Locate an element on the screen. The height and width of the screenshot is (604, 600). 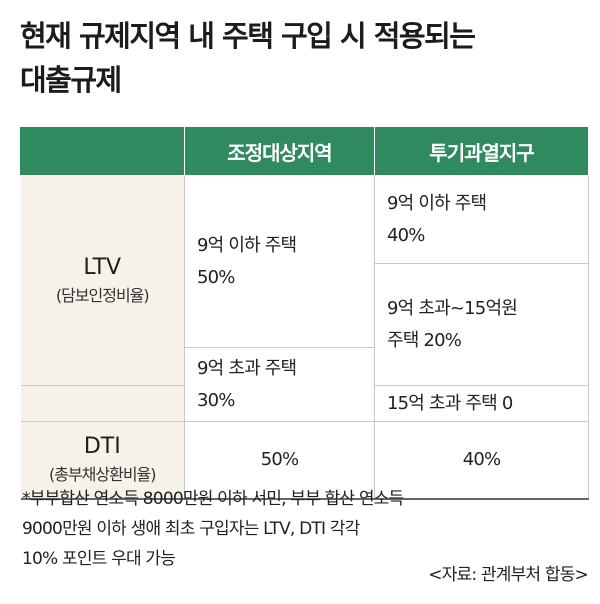
ltv-row-3: 9억 초과 주택 30% is located at coordinates (305, 384).